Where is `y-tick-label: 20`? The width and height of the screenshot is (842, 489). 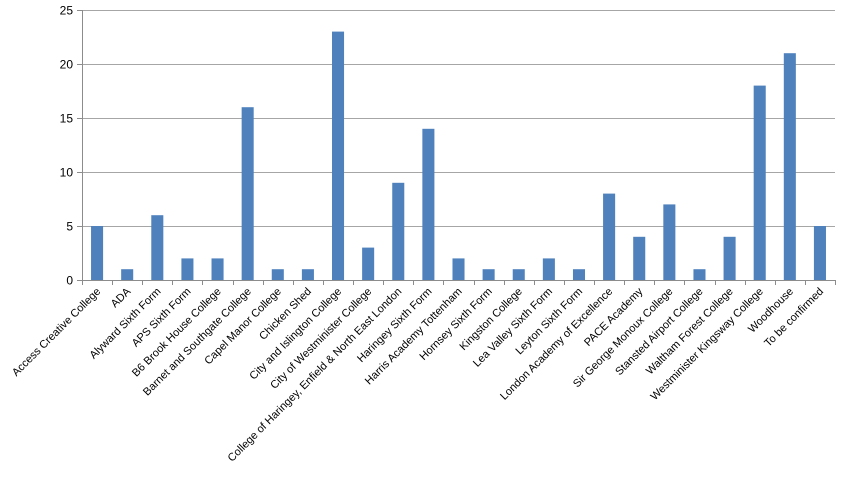 y-tick-label: 20 is located at coordinates (67, 65).